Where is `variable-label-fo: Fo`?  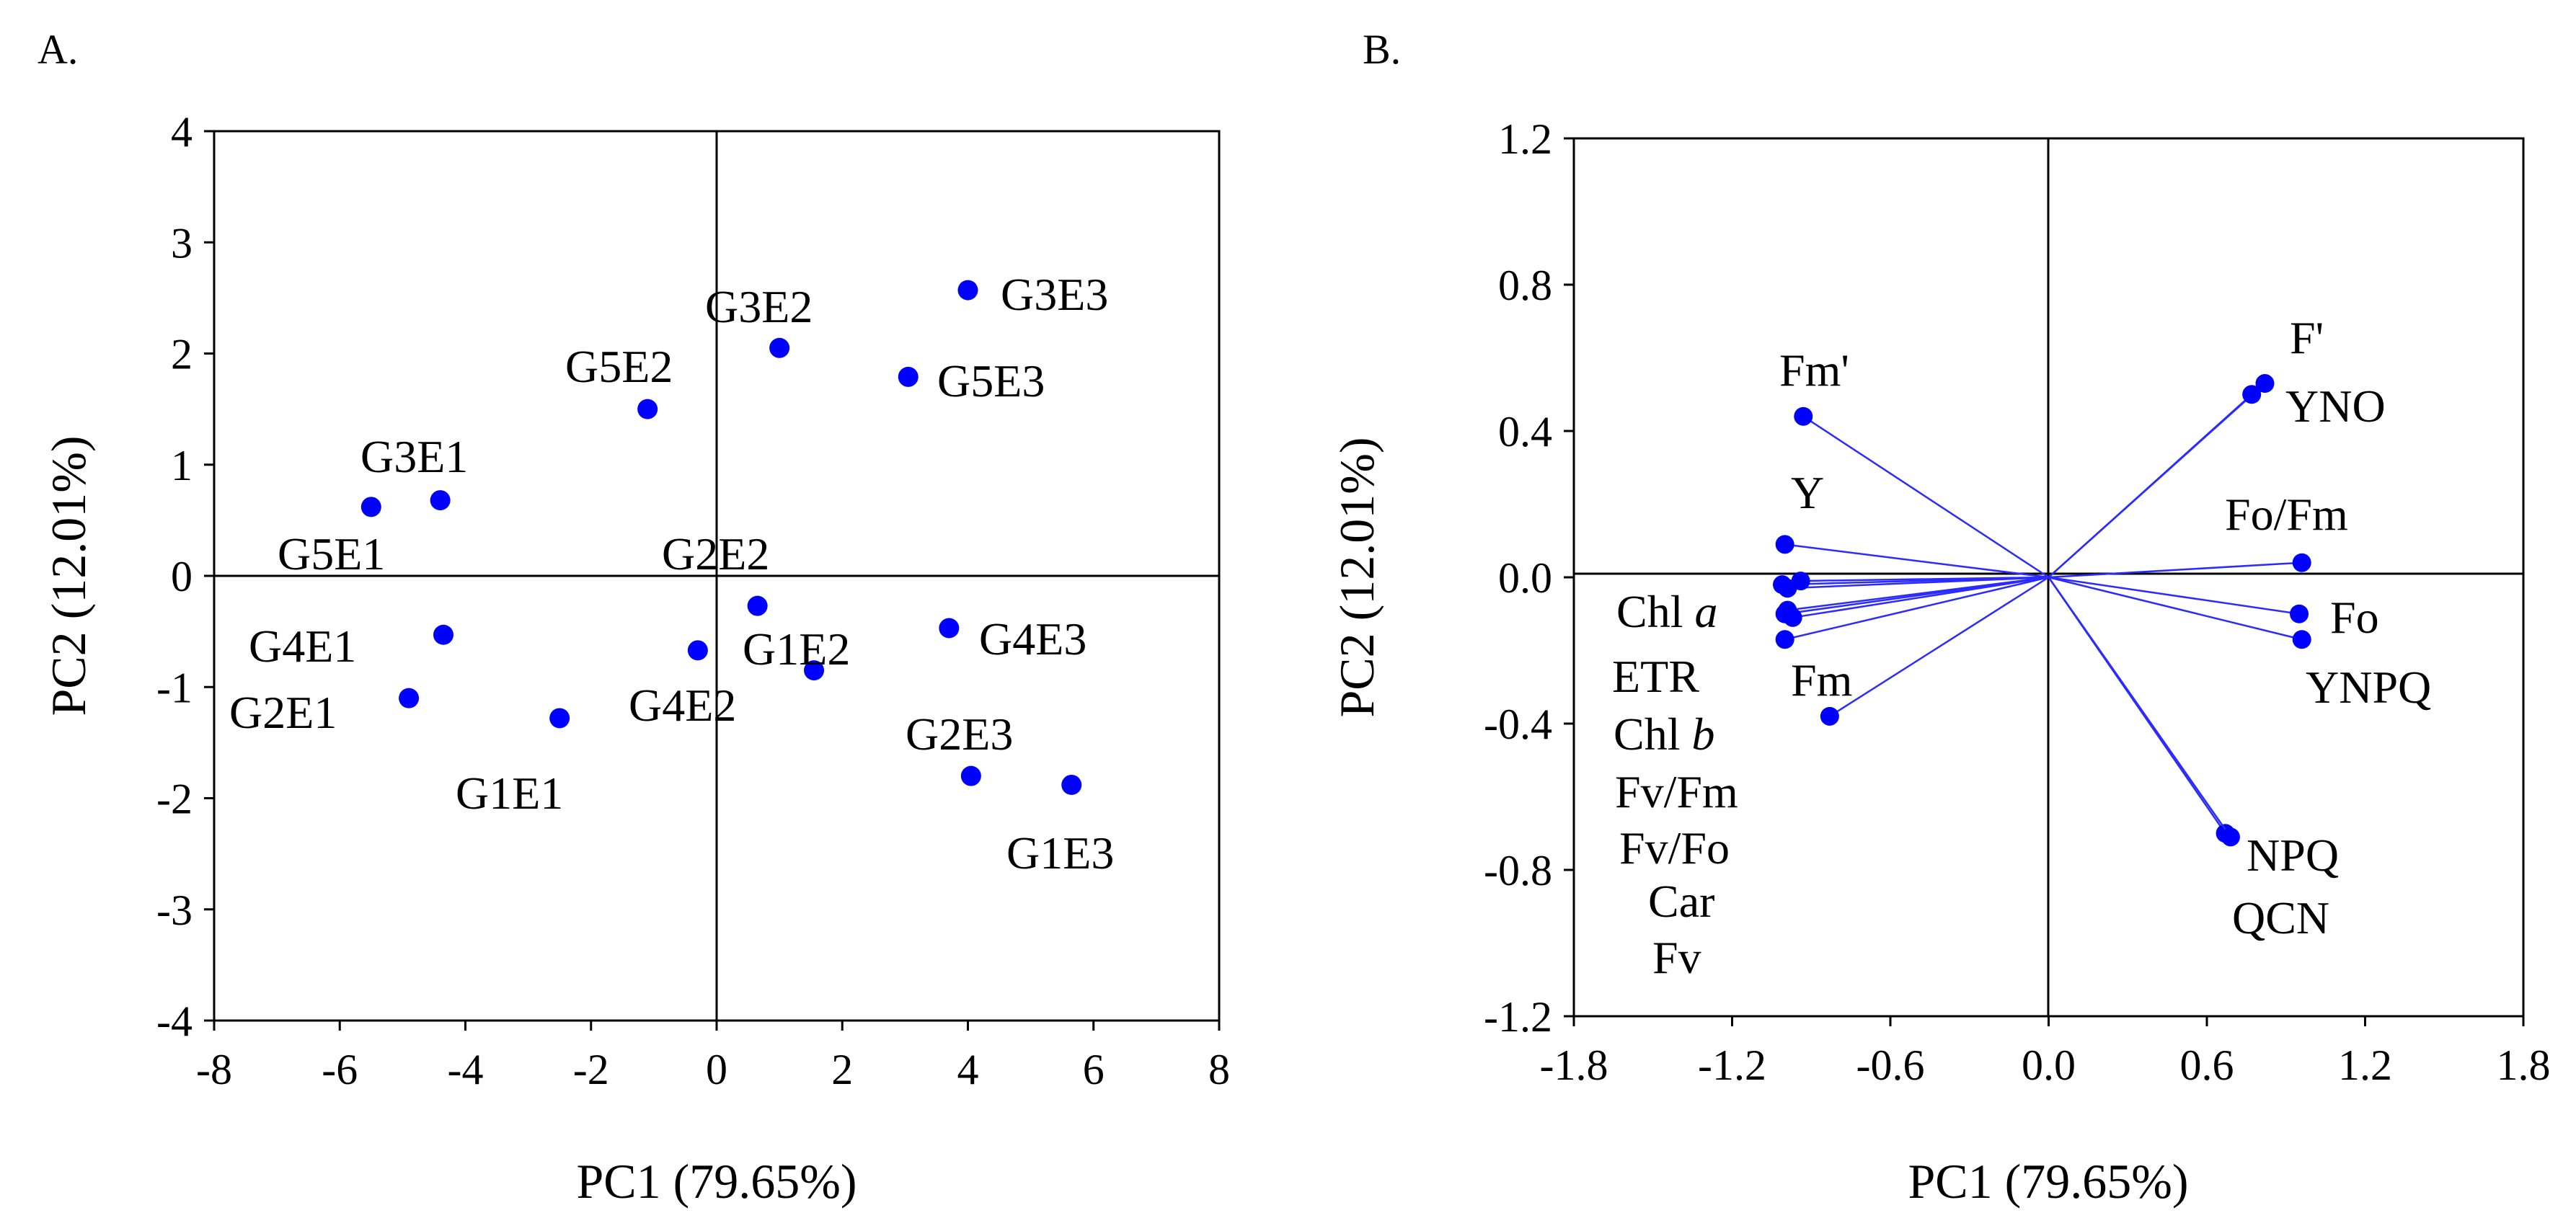 variable-label-fo: Fo is located at coordinates (2354, 617).